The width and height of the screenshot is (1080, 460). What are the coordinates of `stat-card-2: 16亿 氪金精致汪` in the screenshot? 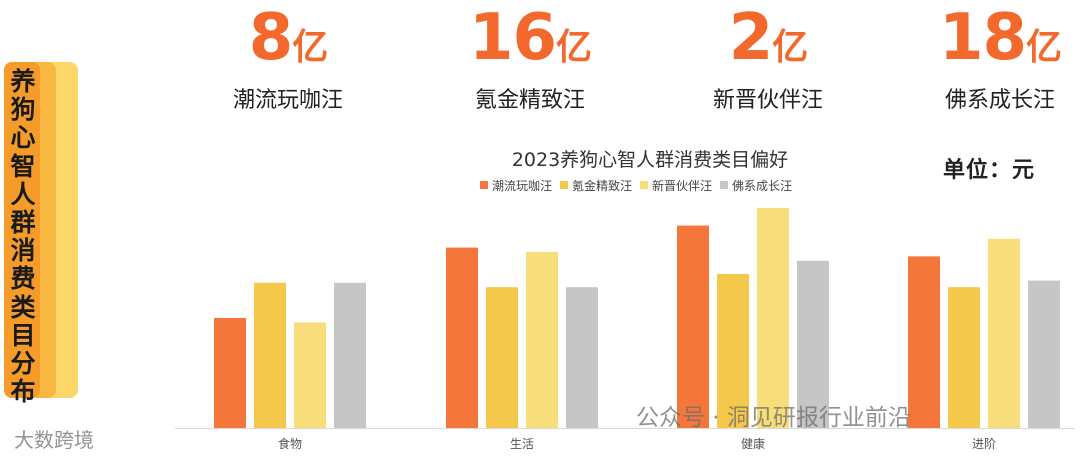 It's located at (530, 57).